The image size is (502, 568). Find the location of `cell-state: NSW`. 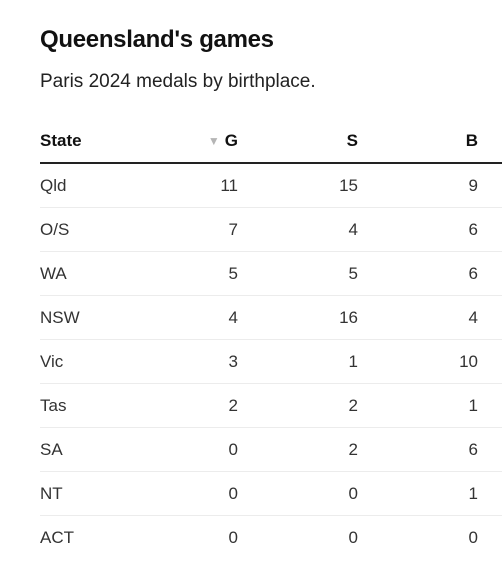

cell-state: NSW is located at coordinates (99, 317).